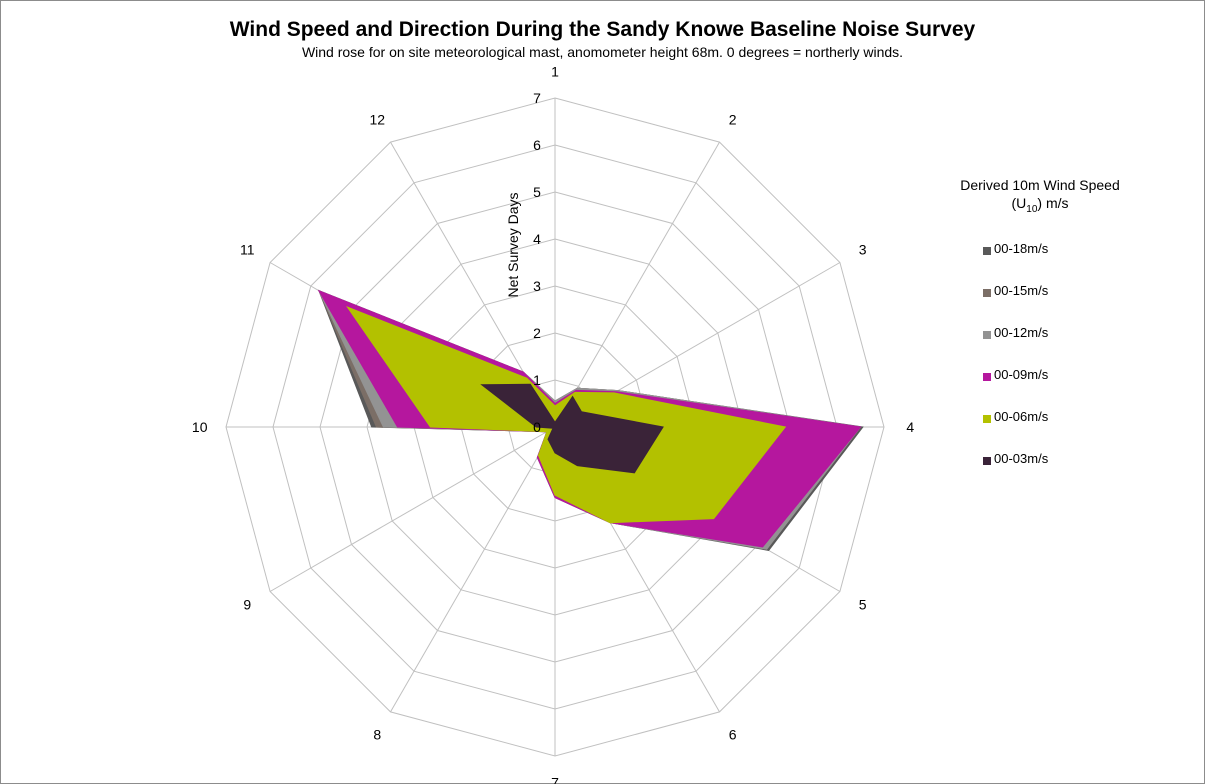  What do you see at coordinates (1060, 262) in the screenshot?
I see `legend-item: 00-18m/s` at bounding box center [1060, 262].